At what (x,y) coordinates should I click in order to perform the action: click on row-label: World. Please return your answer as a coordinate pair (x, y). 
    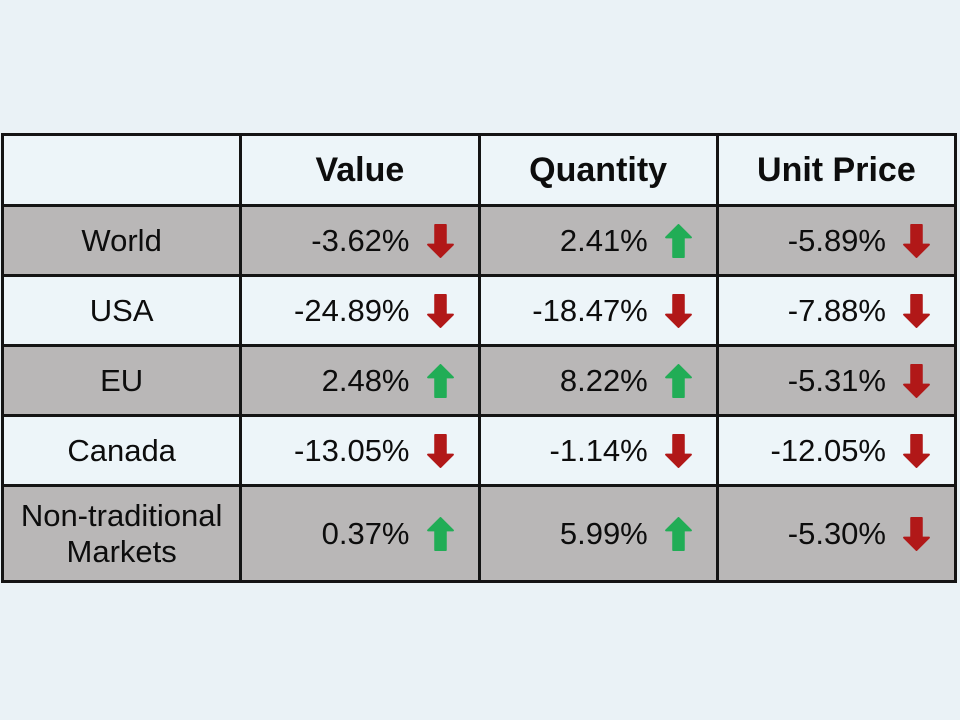
    Looking at the image, I should click on (121, 240).